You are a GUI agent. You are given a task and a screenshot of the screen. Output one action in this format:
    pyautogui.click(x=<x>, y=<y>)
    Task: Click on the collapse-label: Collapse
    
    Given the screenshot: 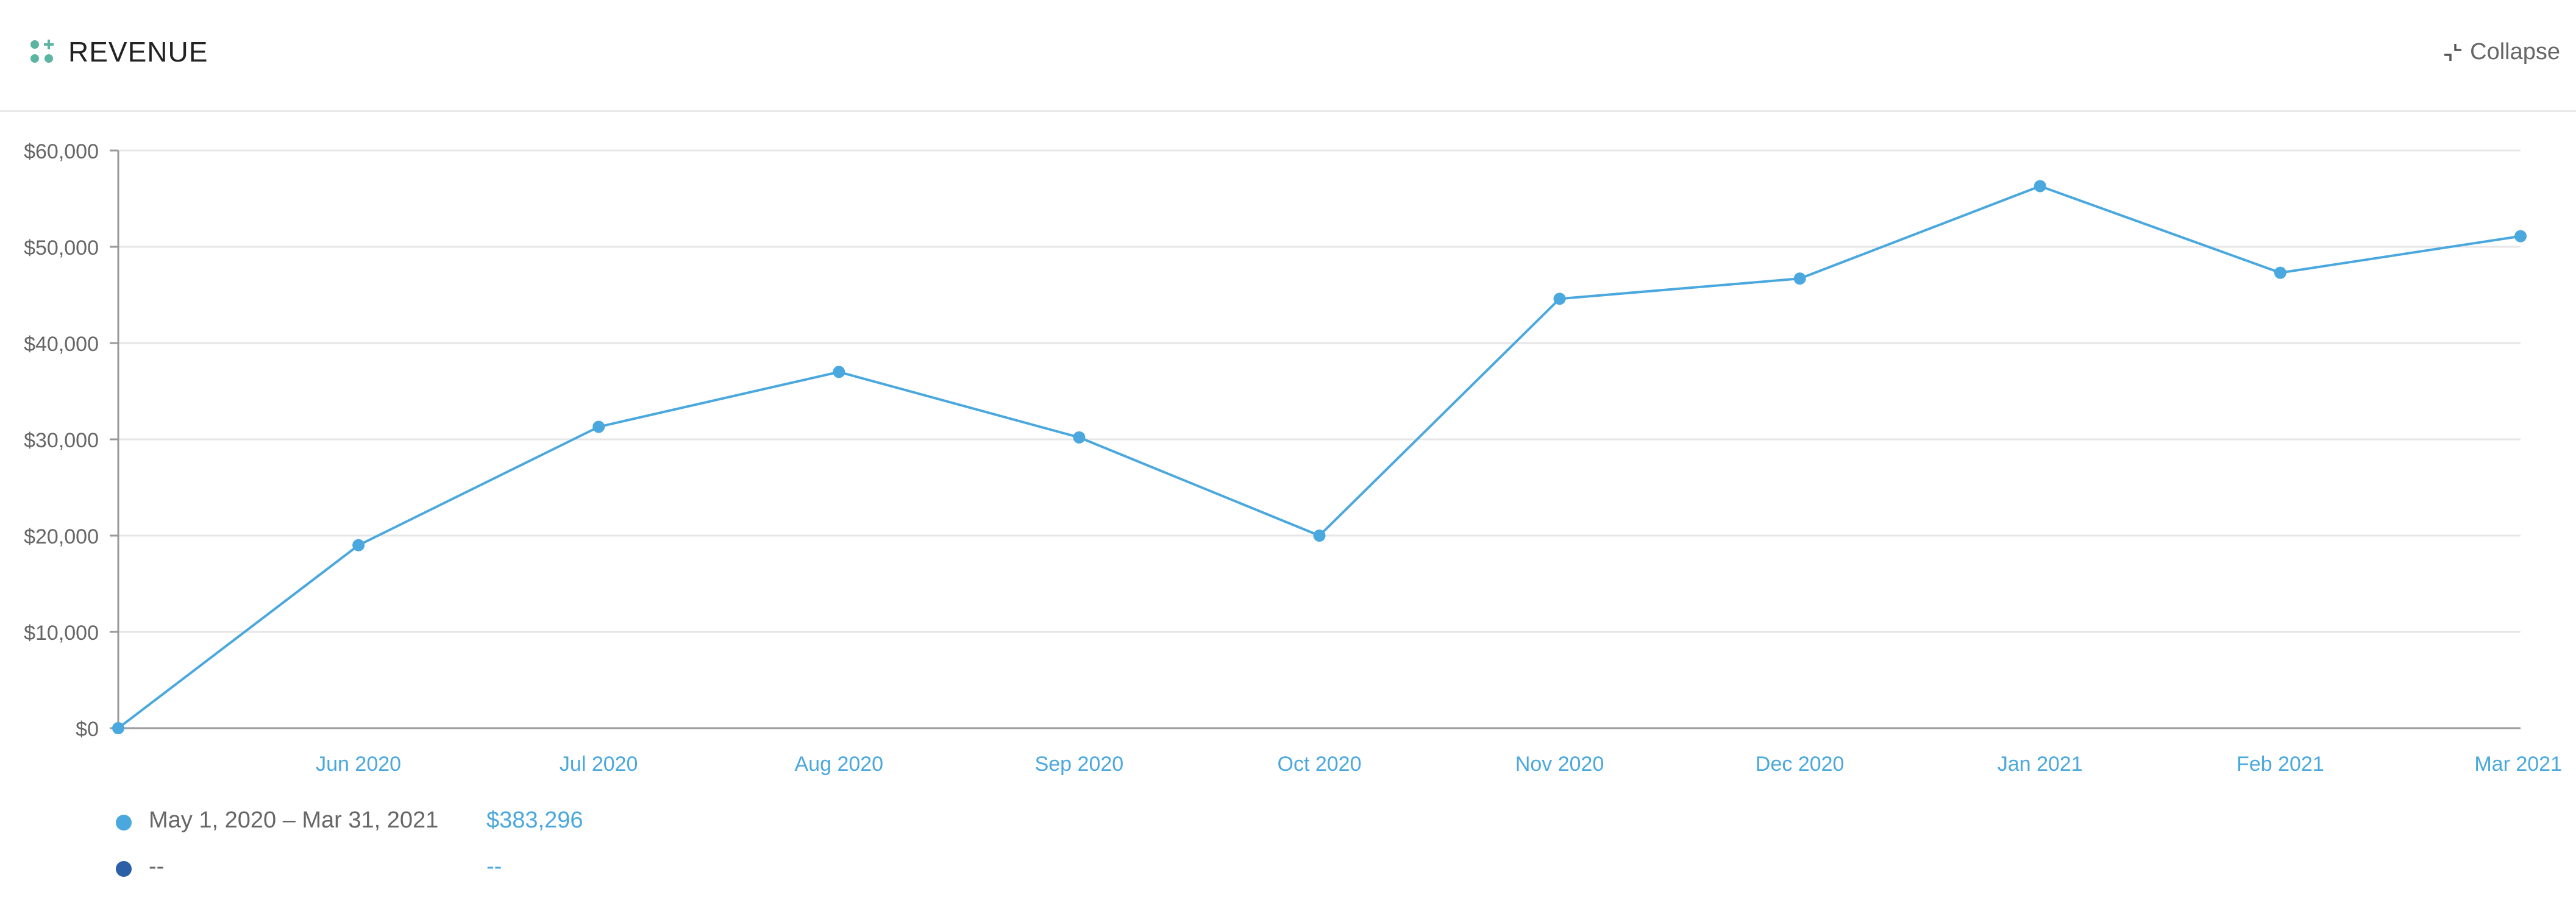 What is the action you would take?
    pyautogui.click(x=2515, y=52)
    